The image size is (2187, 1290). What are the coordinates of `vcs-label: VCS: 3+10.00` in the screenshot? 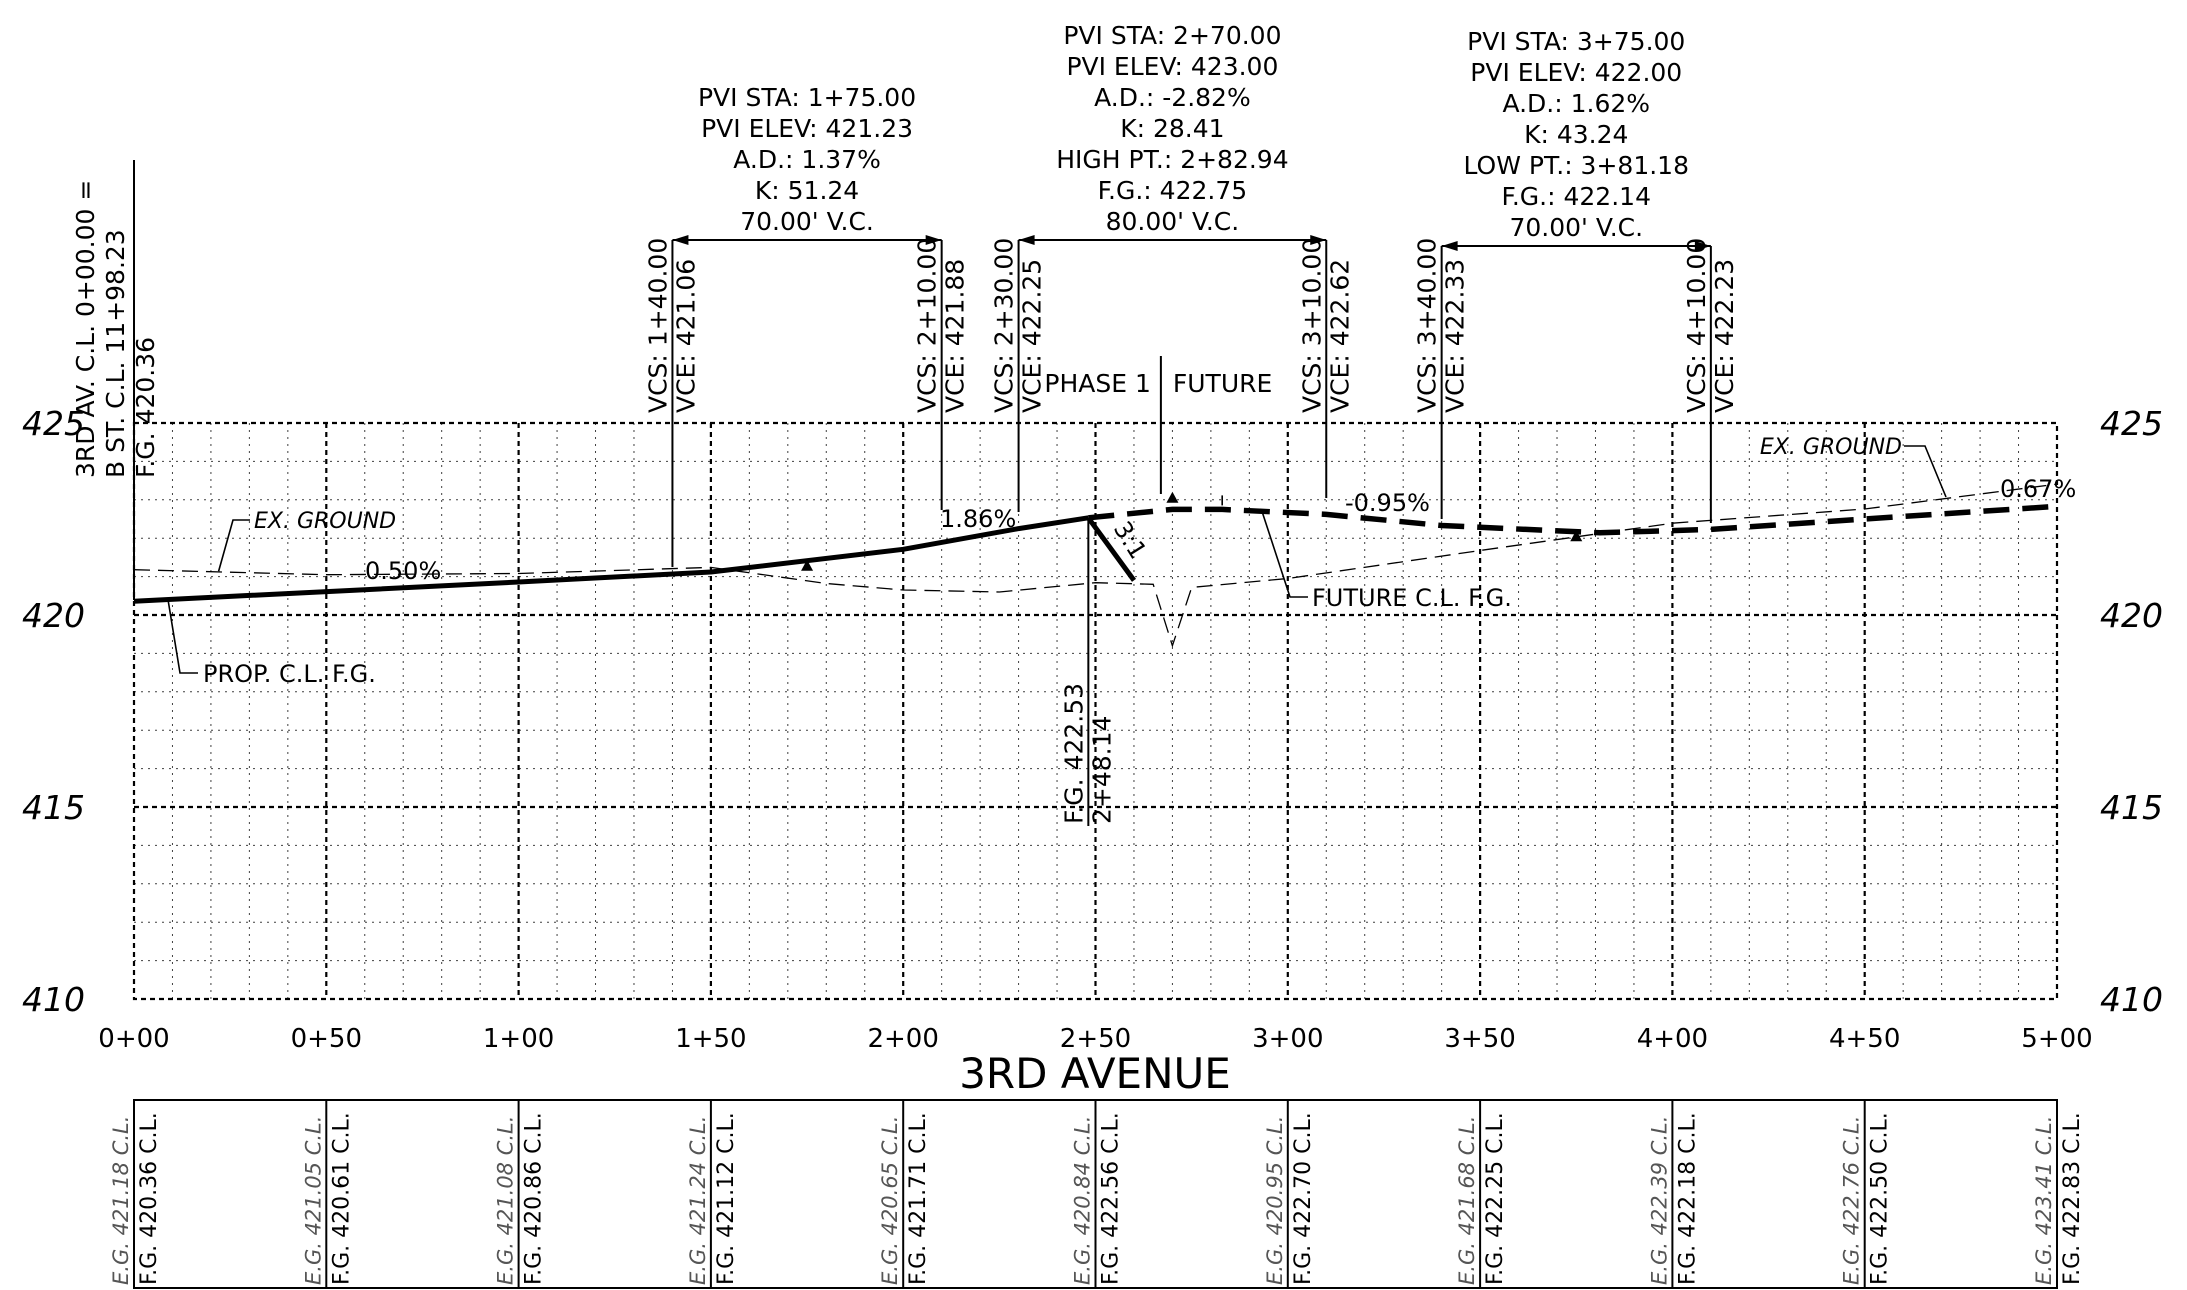 It's located at (1311, 325).